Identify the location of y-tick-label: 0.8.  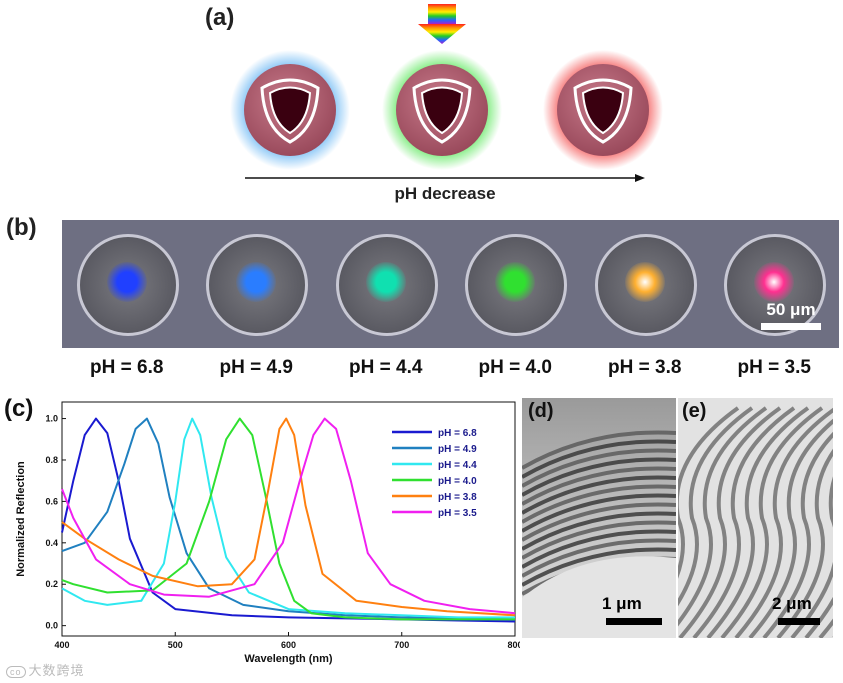
(51, 460).